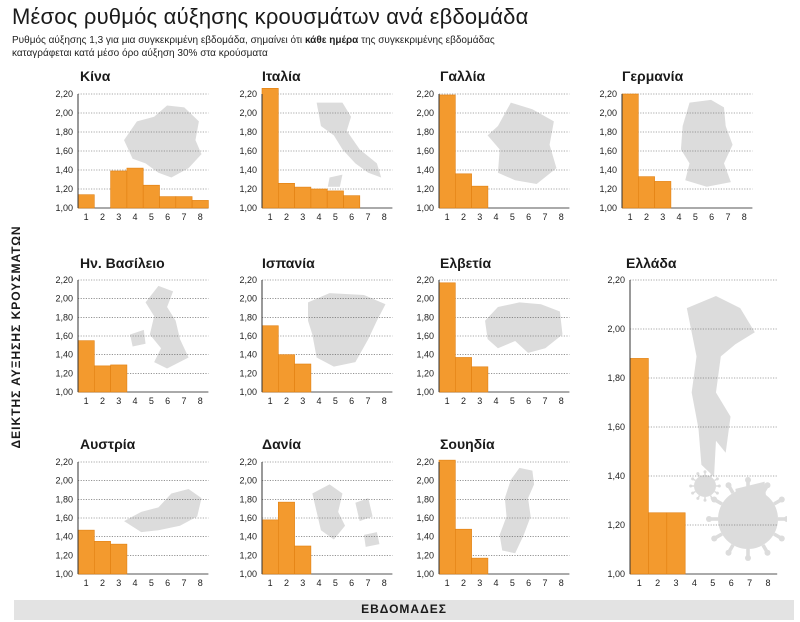 This screenshot has height=622, width=800. What do you see at coordinates (159, 327) in the screenshot?
I see `uk-map-icon` at bounding box center [159, 327].